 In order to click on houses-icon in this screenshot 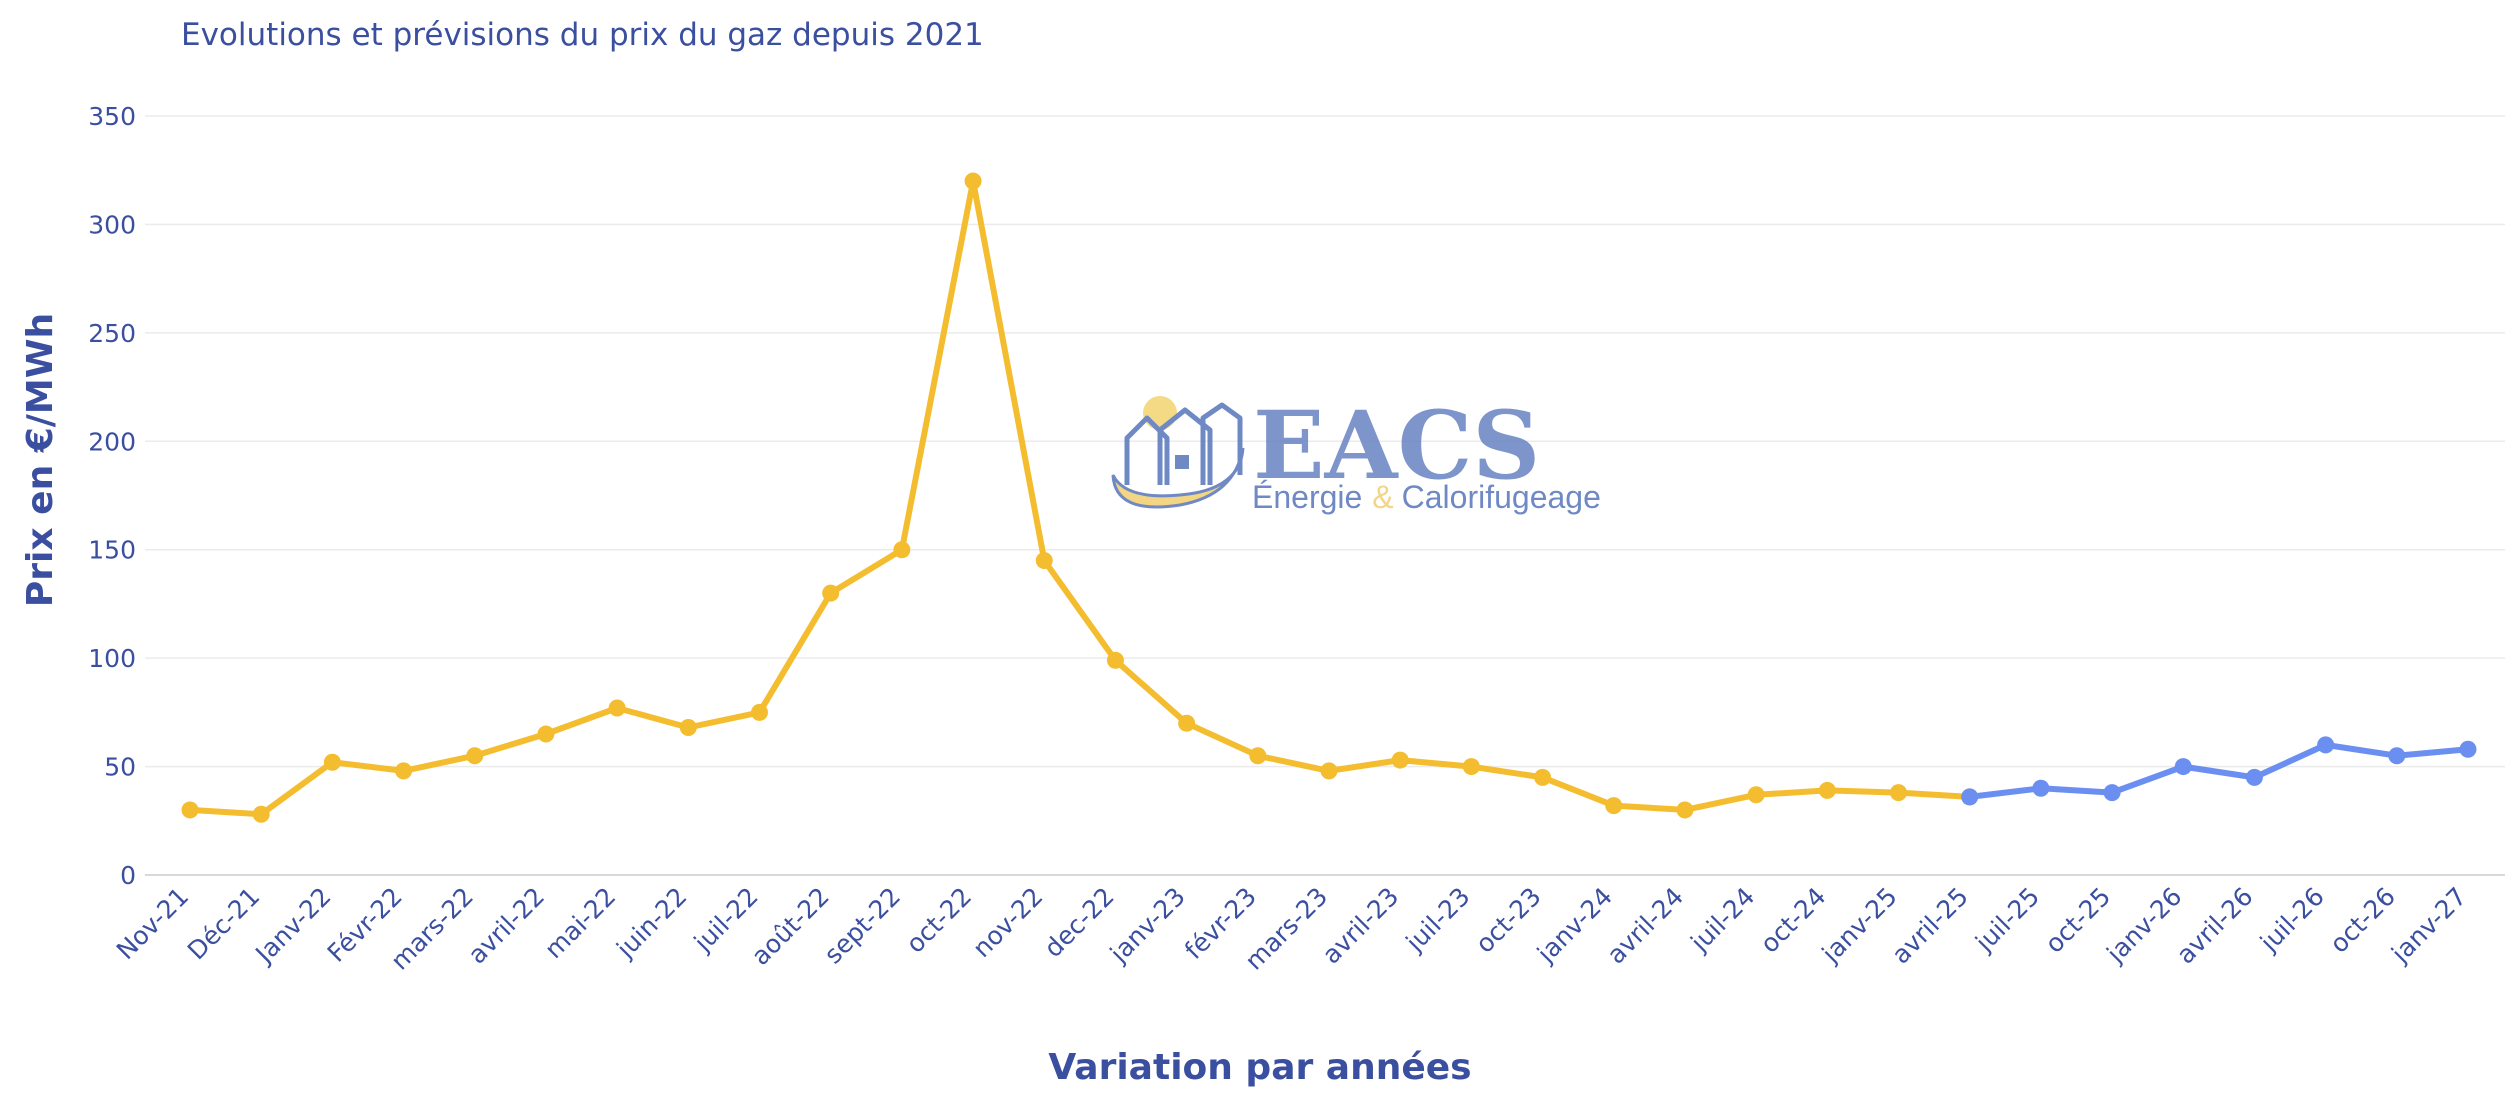, I will do `click(1183, 443)`.